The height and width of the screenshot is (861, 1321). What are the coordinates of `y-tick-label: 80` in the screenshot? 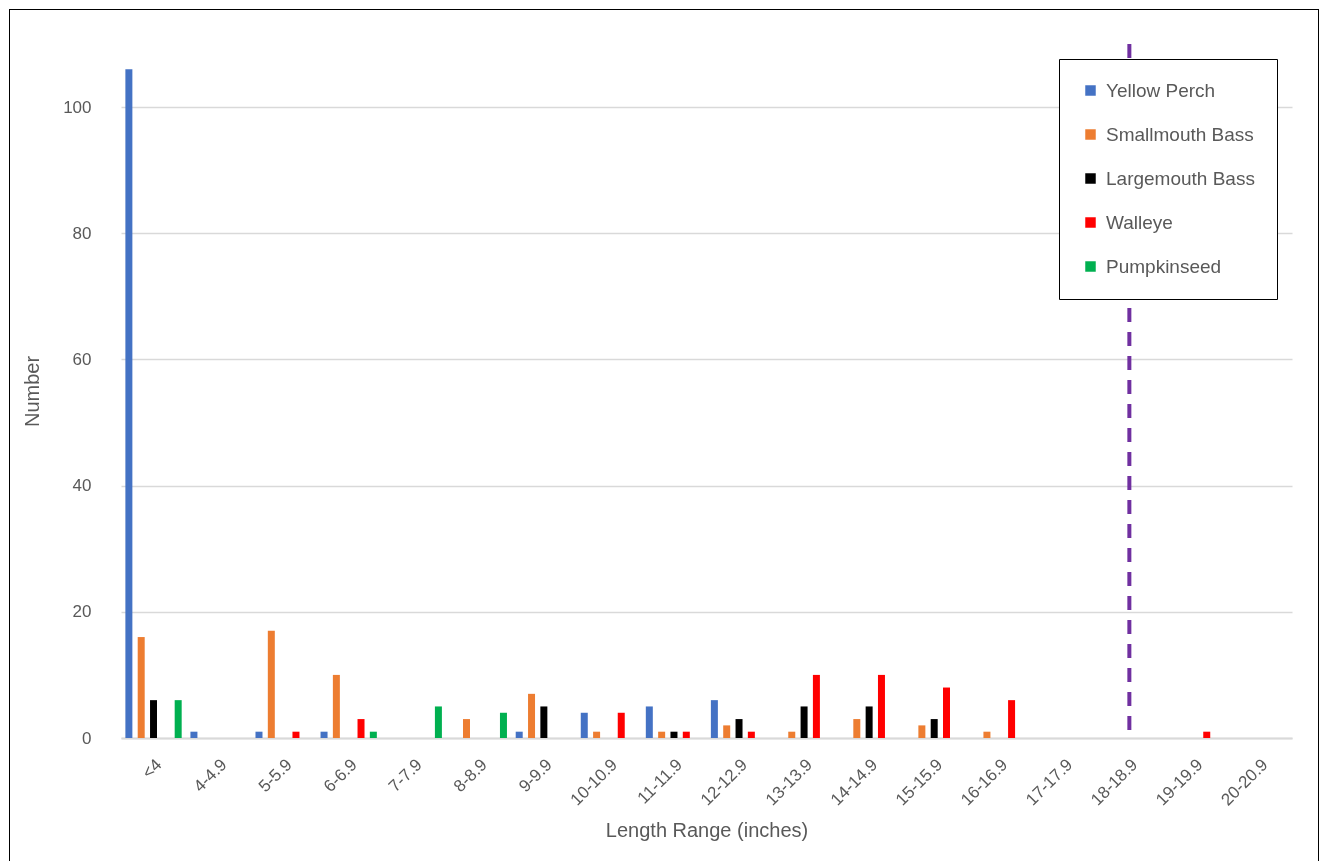 It's located at (82, 233).